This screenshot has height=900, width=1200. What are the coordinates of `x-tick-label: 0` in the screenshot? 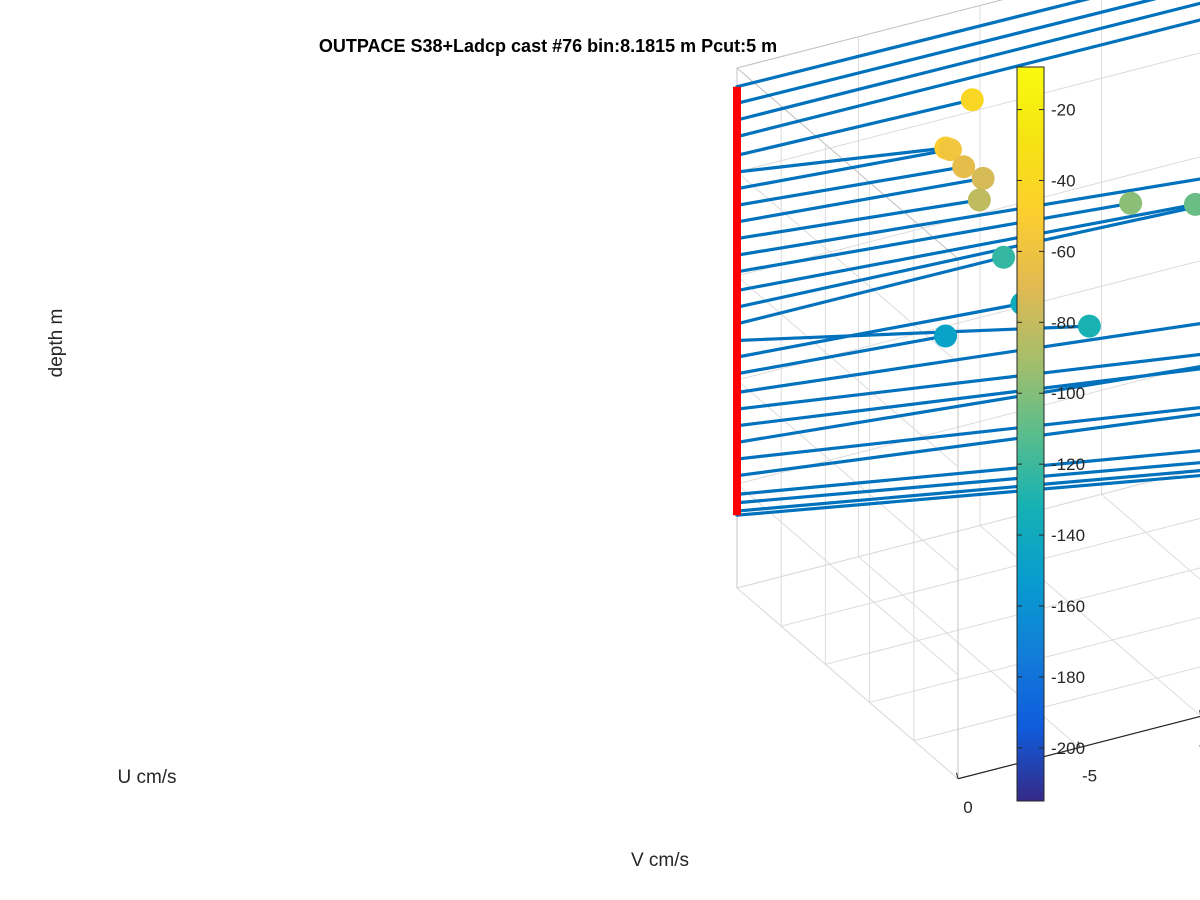 It's located at (967, 807).